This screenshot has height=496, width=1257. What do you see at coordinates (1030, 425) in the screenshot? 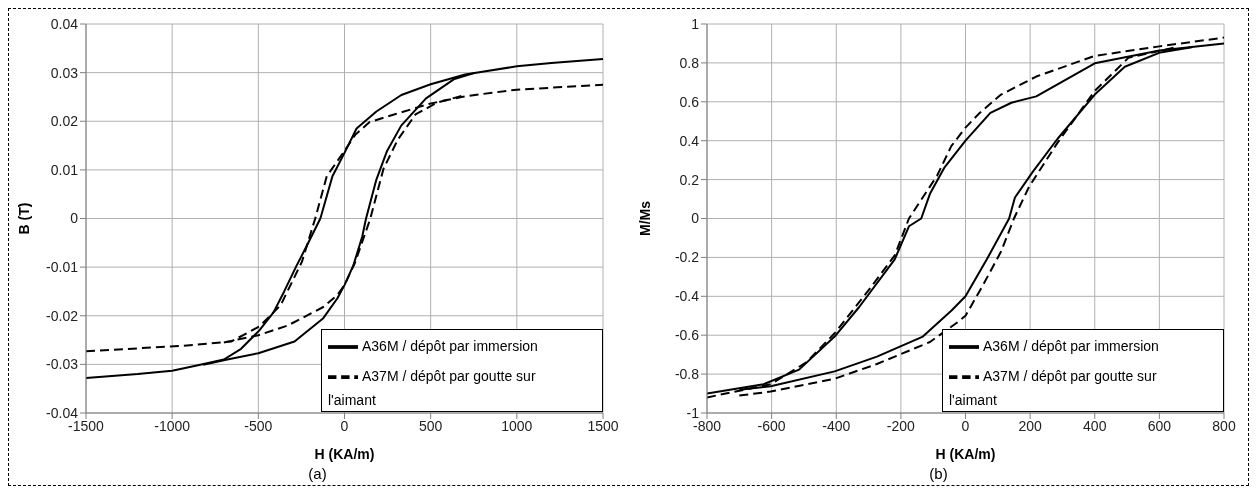
I see `x-tick-label: 200` at bounding box center [1030, 425].